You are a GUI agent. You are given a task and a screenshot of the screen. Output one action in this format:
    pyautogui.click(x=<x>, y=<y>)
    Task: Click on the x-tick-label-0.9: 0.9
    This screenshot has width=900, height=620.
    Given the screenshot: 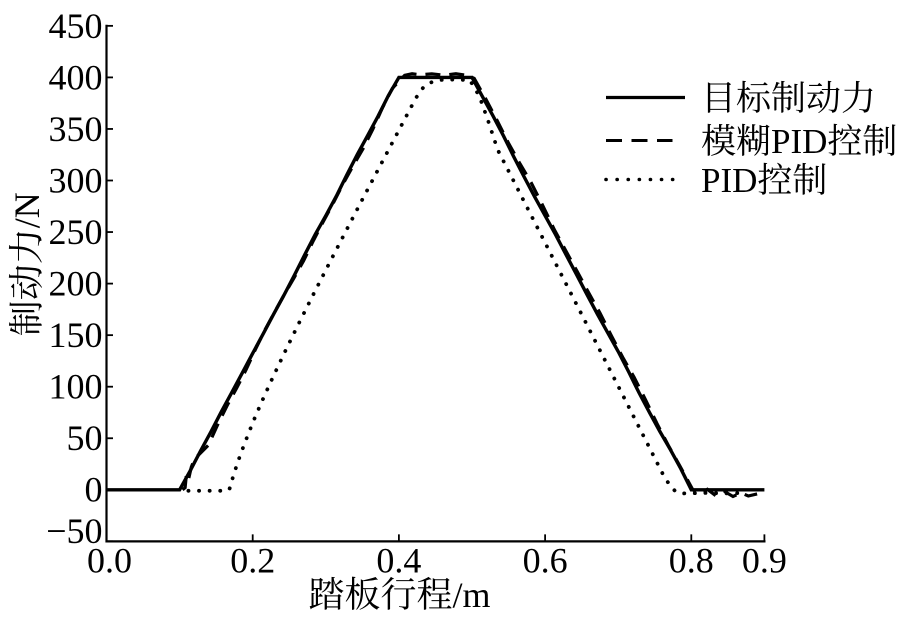 What is the action you would take?
    pyautogui.click(x=764, y=560)
    